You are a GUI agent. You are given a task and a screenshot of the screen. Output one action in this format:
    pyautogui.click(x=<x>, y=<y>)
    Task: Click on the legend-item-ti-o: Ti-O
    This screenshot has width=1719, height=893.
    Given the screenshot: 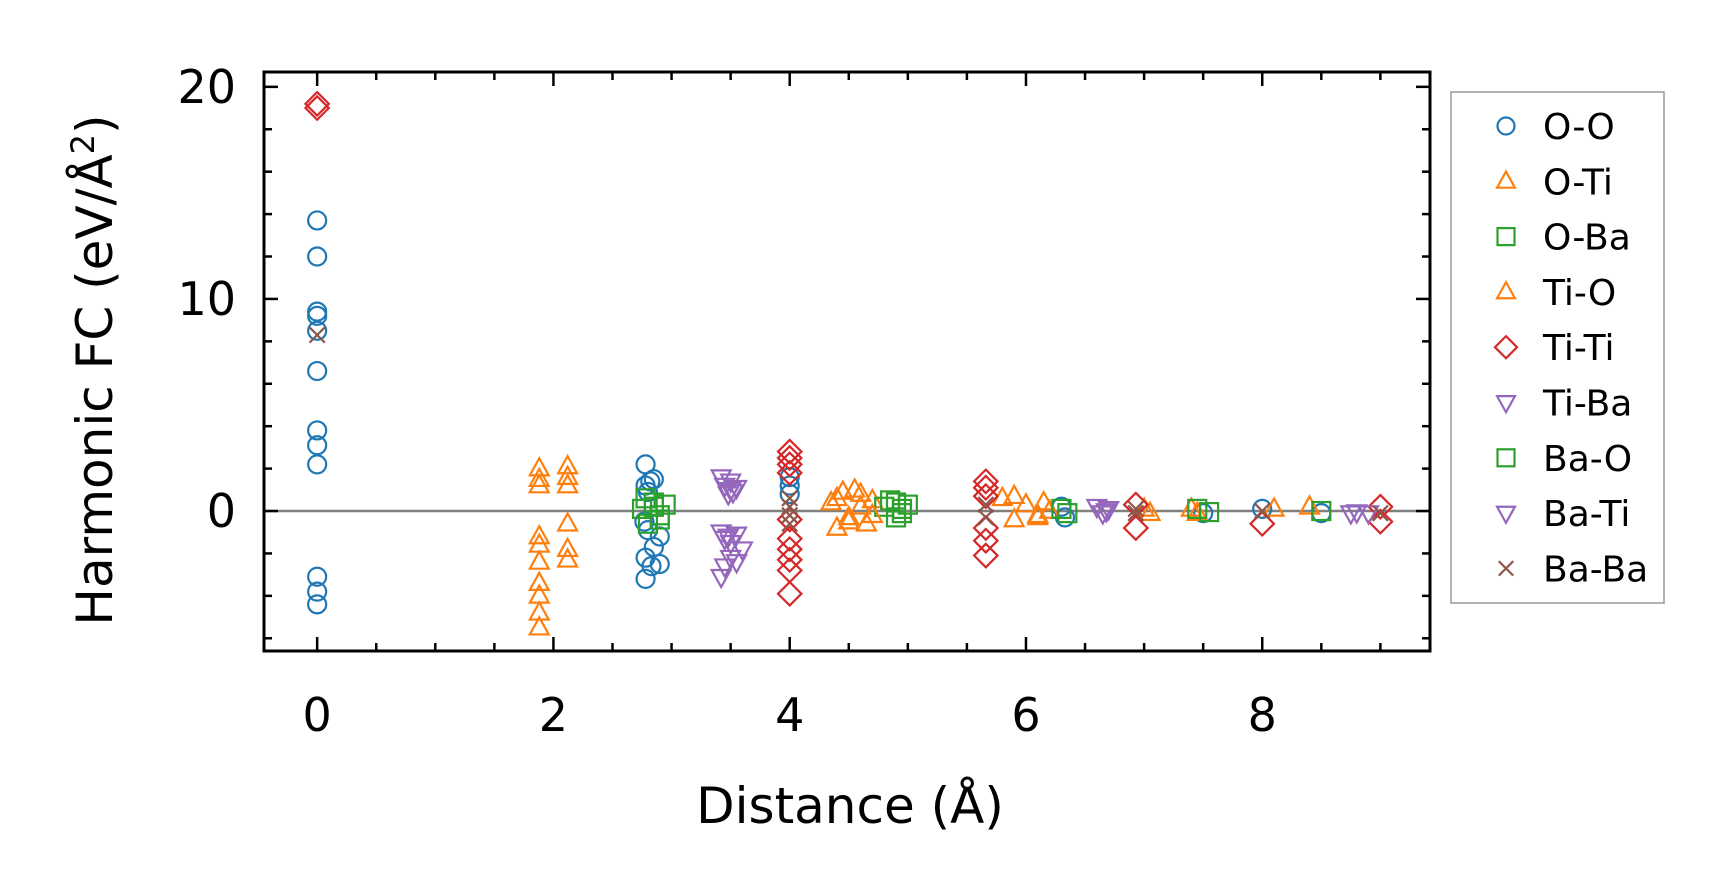 What is the action you would take?
    pyautogui.click(x=1555, y=293)
    